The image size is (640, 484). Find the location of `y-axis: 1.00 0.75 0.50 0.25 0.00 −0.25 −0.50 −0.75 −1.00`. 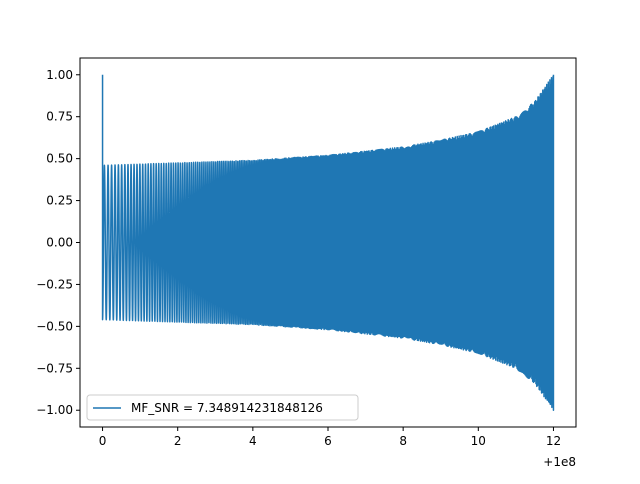

y-axis: 1.00 0.75 0.50 0.25 0.00 −0.25 −0.50 −0.75 −1.00 is located at coordinates (58, 242).